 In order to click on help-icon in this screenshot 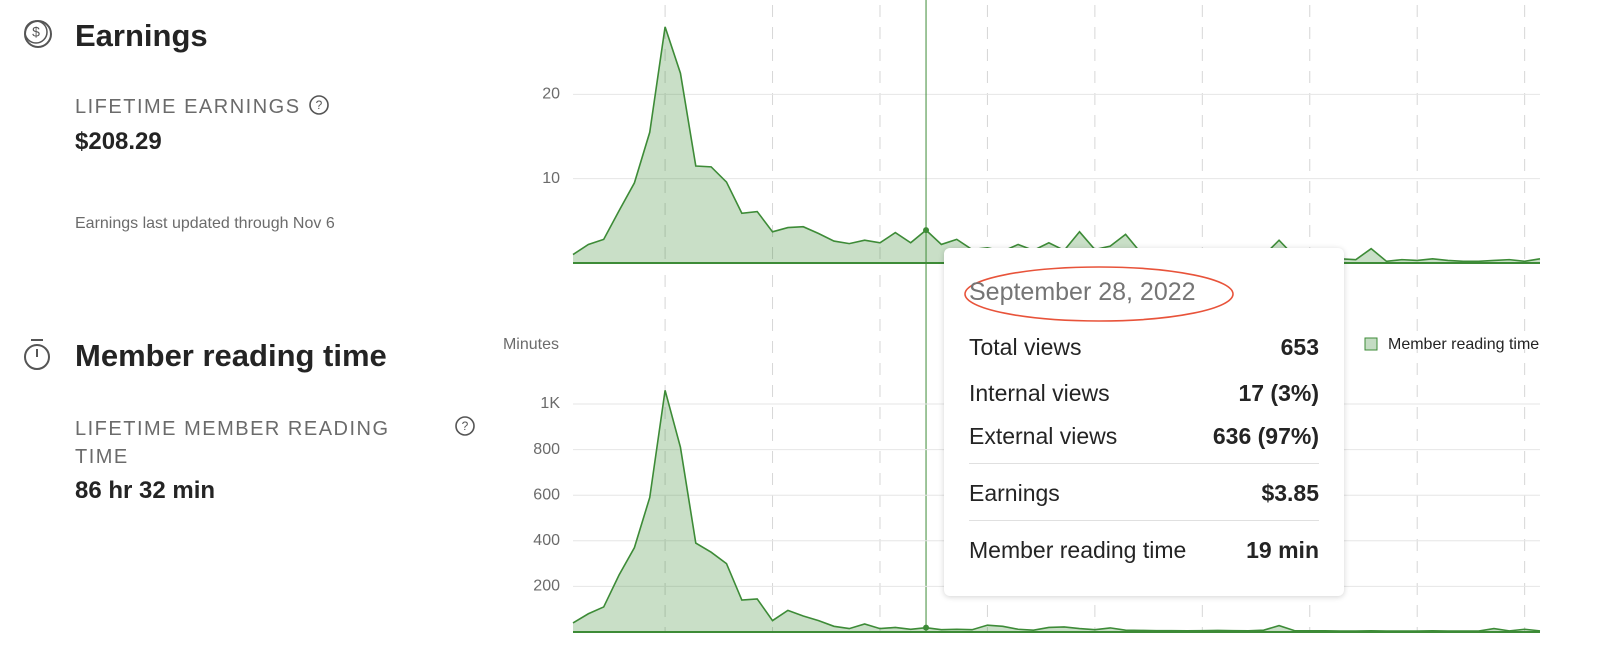, I will do `click(392, 265)`.